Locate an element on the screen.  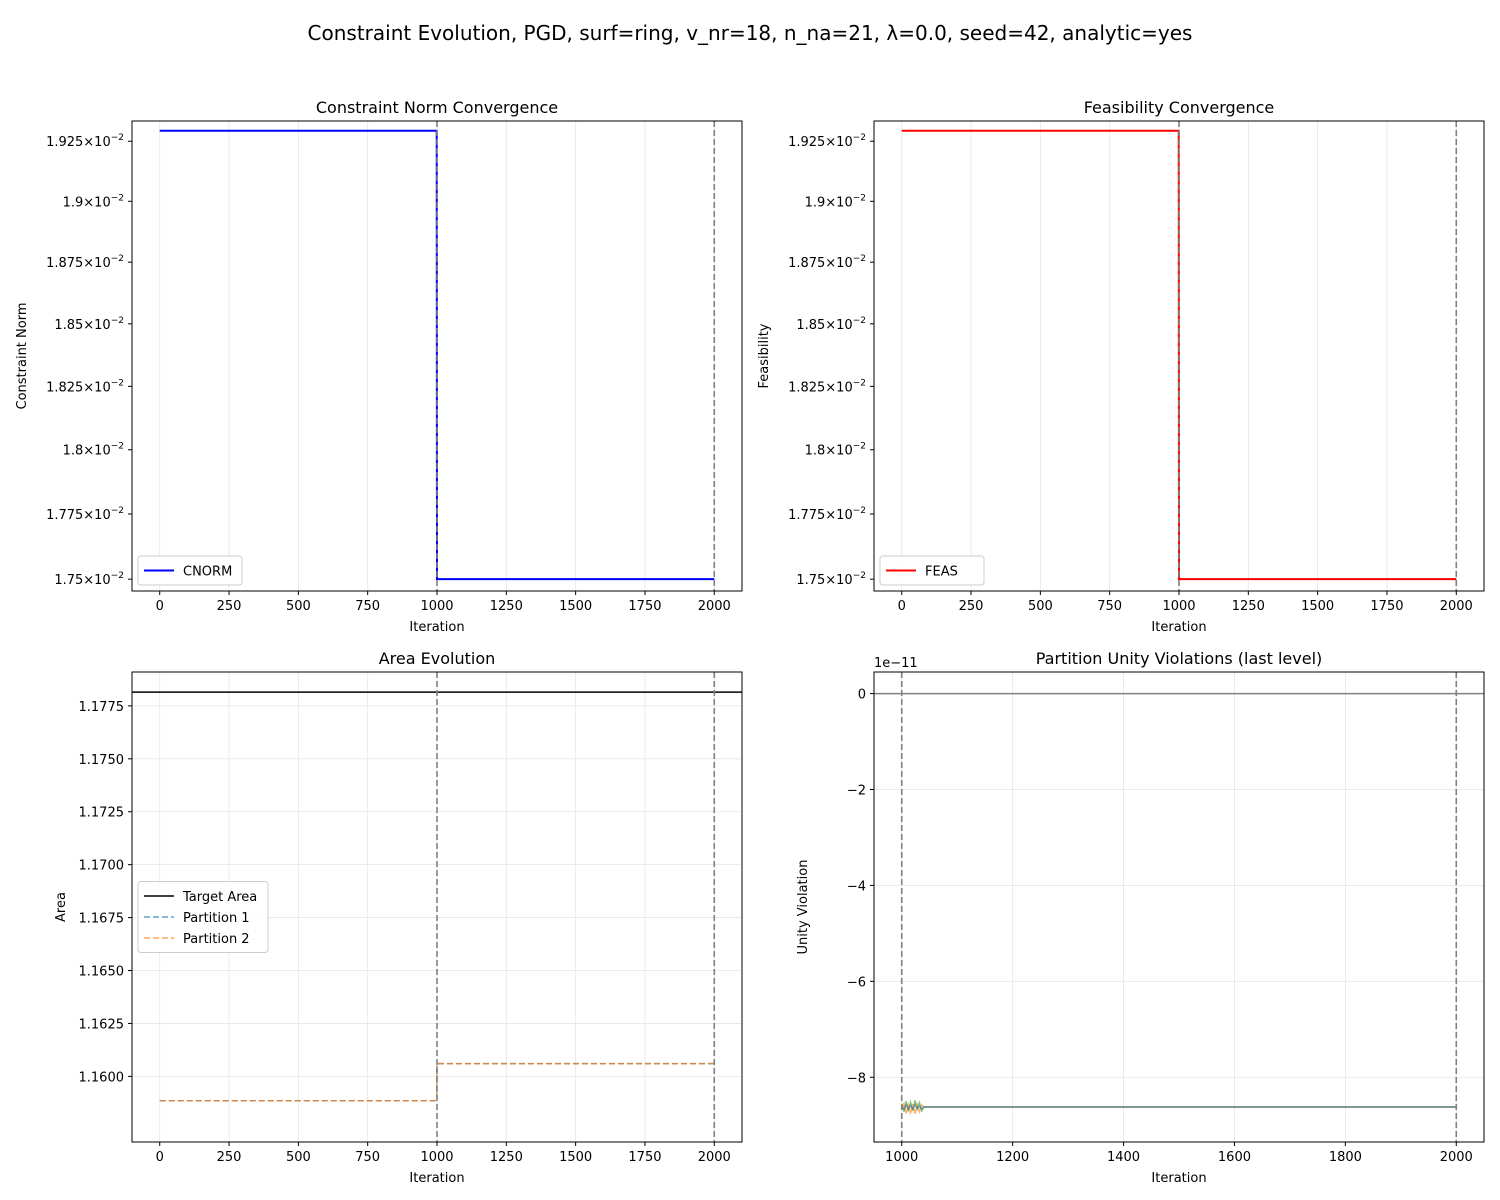
x-tick-label: 1400 is located at coordinates (1123, 1157).